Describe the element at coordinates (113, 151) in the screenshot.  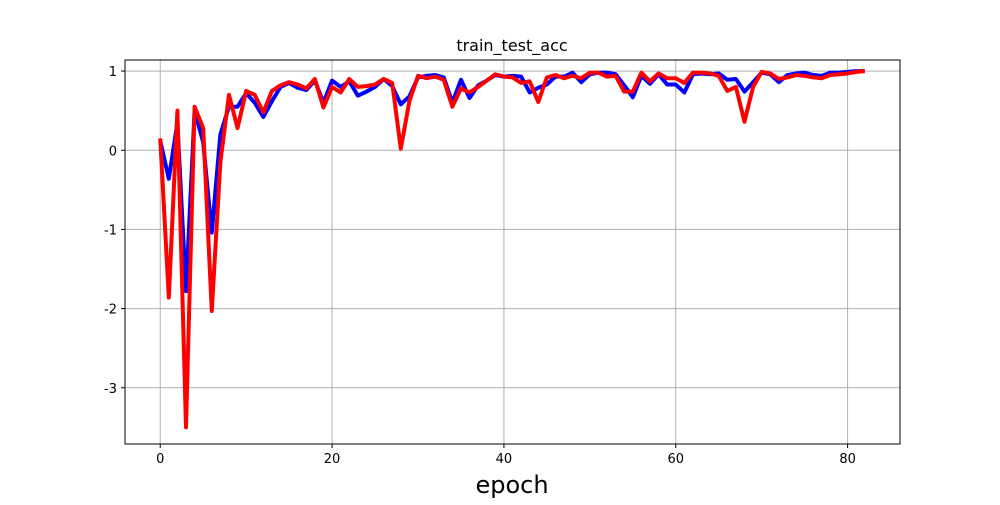
I see `y-tick-label: 0` at that location.